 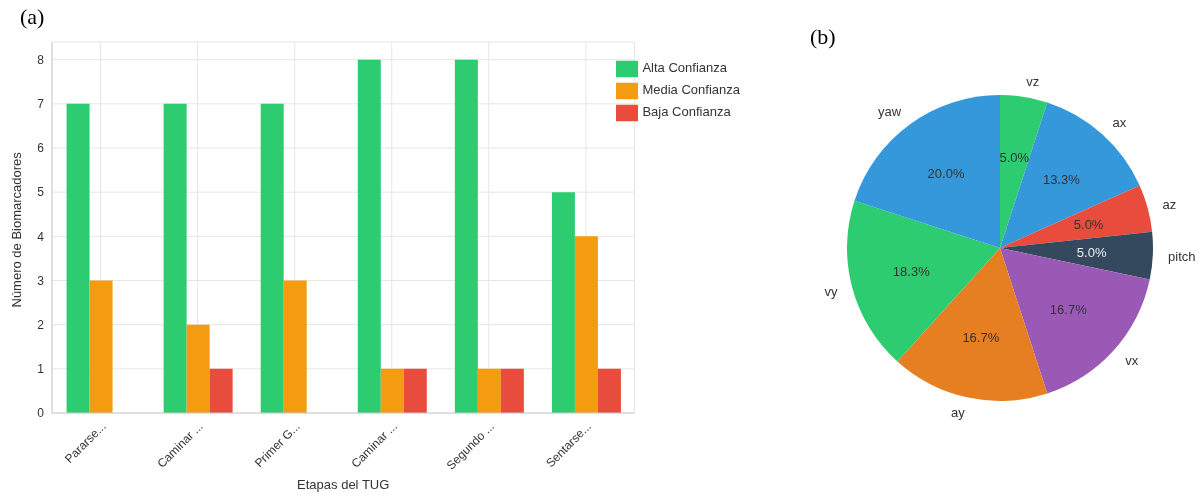 I want to click on slice-label: vx, so click(x=1132, y=360).